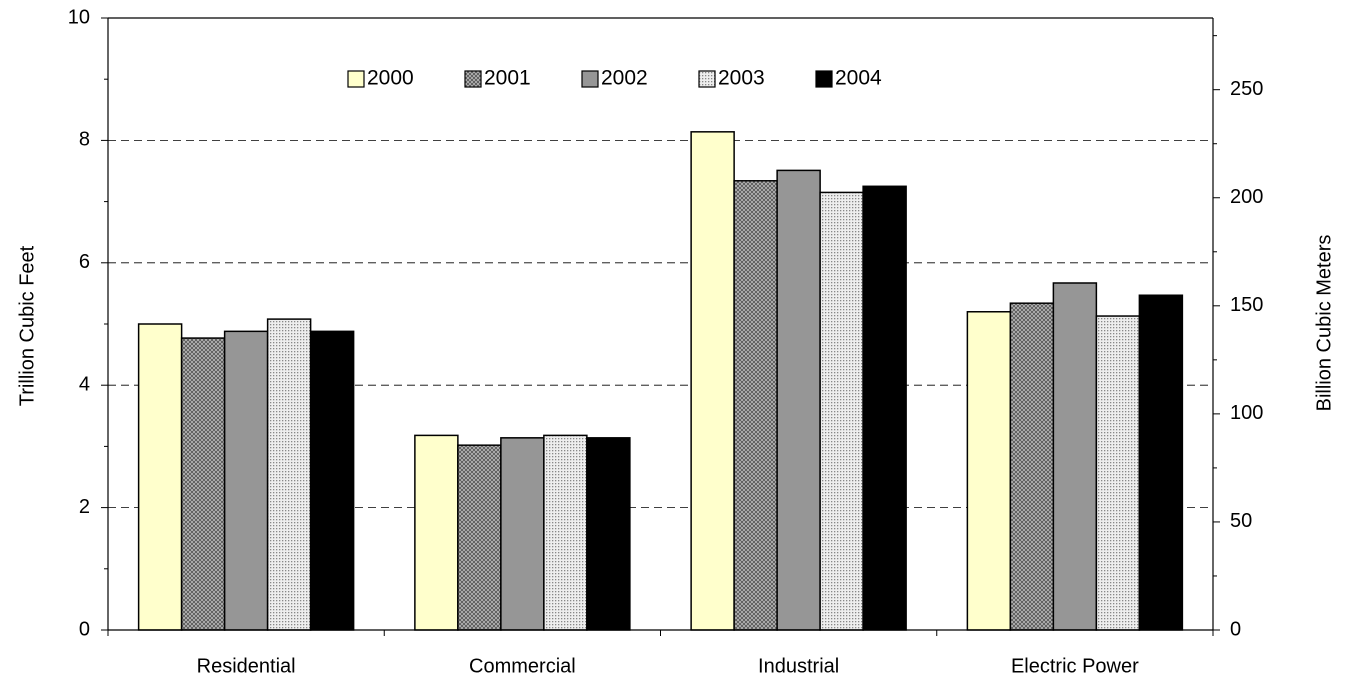 Image resolution: width=1346 pixels, height=683 pixels. Describe the element at coordinates (1161, 462) in the screenshot. I see `bar-2004-electric-power` at that location.